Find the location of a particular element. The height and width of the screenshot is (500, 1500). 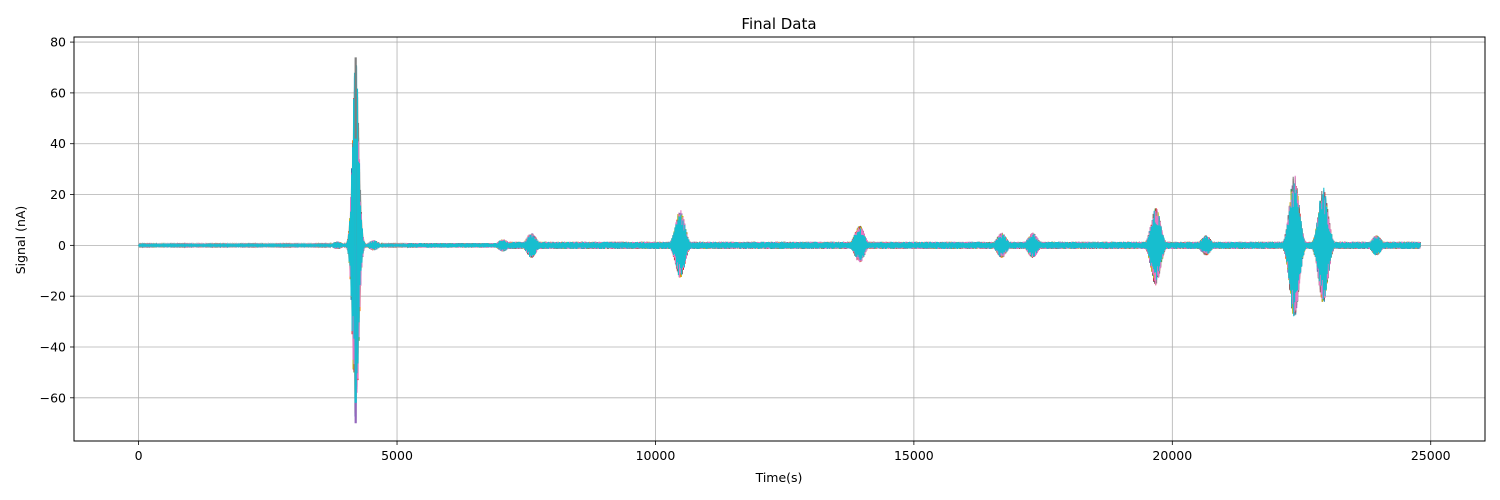

y-tick-label: −40 is located at coordinates (53, 346).